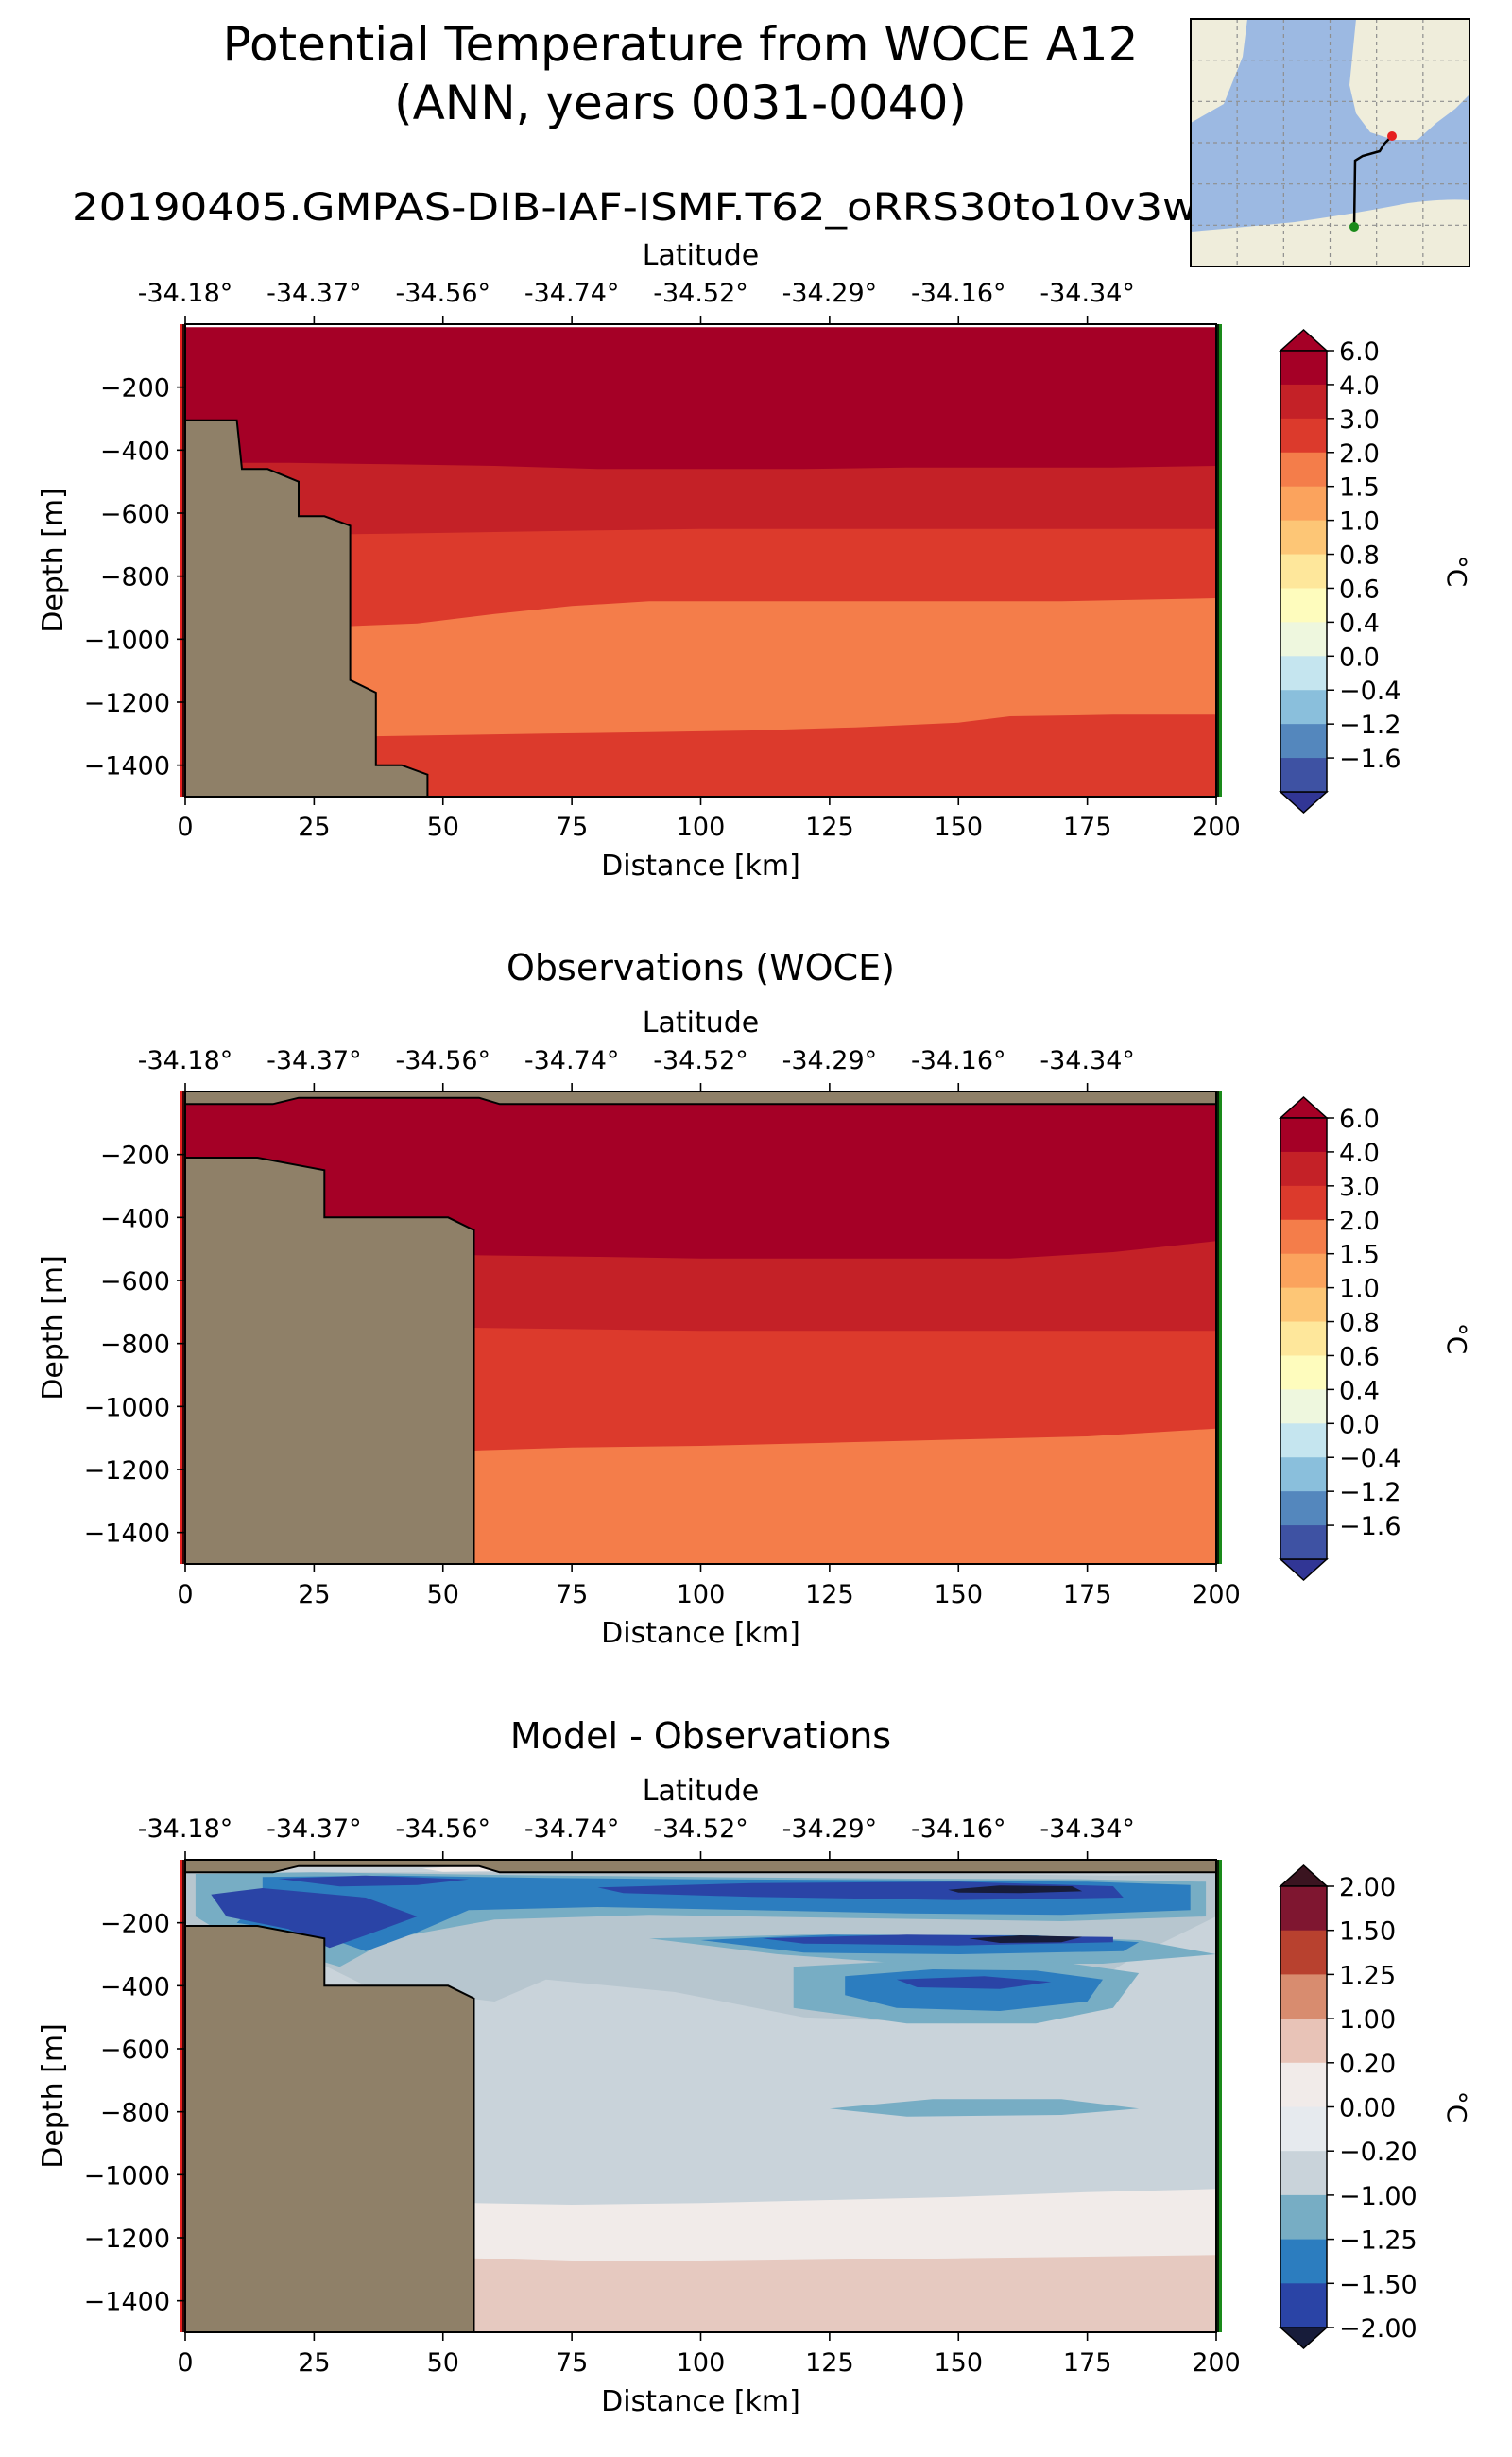 The height and width of the screenshot is (2457, 1512). I want to click on panel-title: Observations (WOCE), so click(701, 967).